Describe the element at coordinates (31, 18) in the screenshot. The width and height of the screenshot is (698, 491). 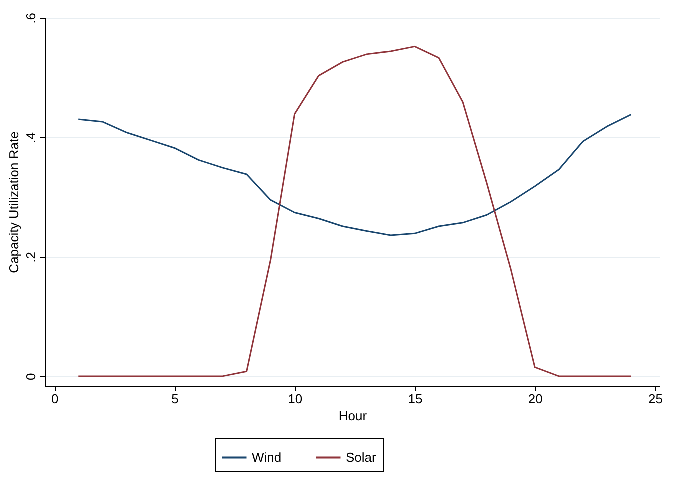
I see `y-tick-label: .6` at that location.